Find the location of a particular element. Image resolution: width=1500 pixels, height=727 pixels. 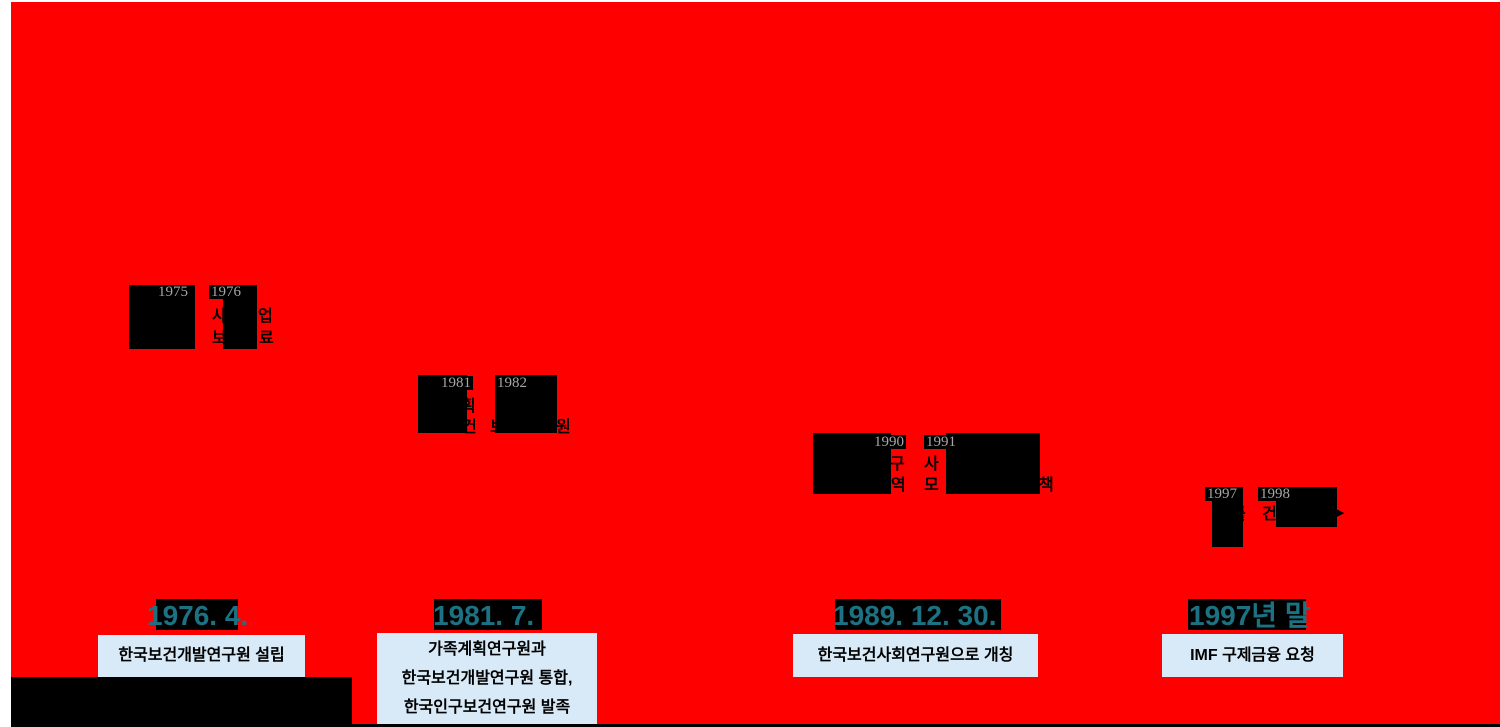

year-label-1990: 1990 is located at coordinates (889, 442).